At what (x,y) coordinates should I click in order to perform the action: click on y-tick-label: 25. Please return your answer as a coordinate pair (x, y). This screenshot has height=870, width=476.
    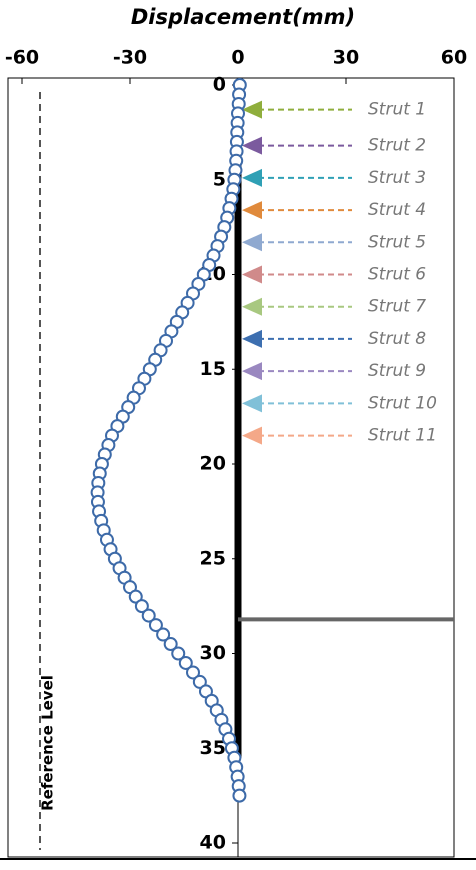
    Looking at the image, I should click on (213, 558).